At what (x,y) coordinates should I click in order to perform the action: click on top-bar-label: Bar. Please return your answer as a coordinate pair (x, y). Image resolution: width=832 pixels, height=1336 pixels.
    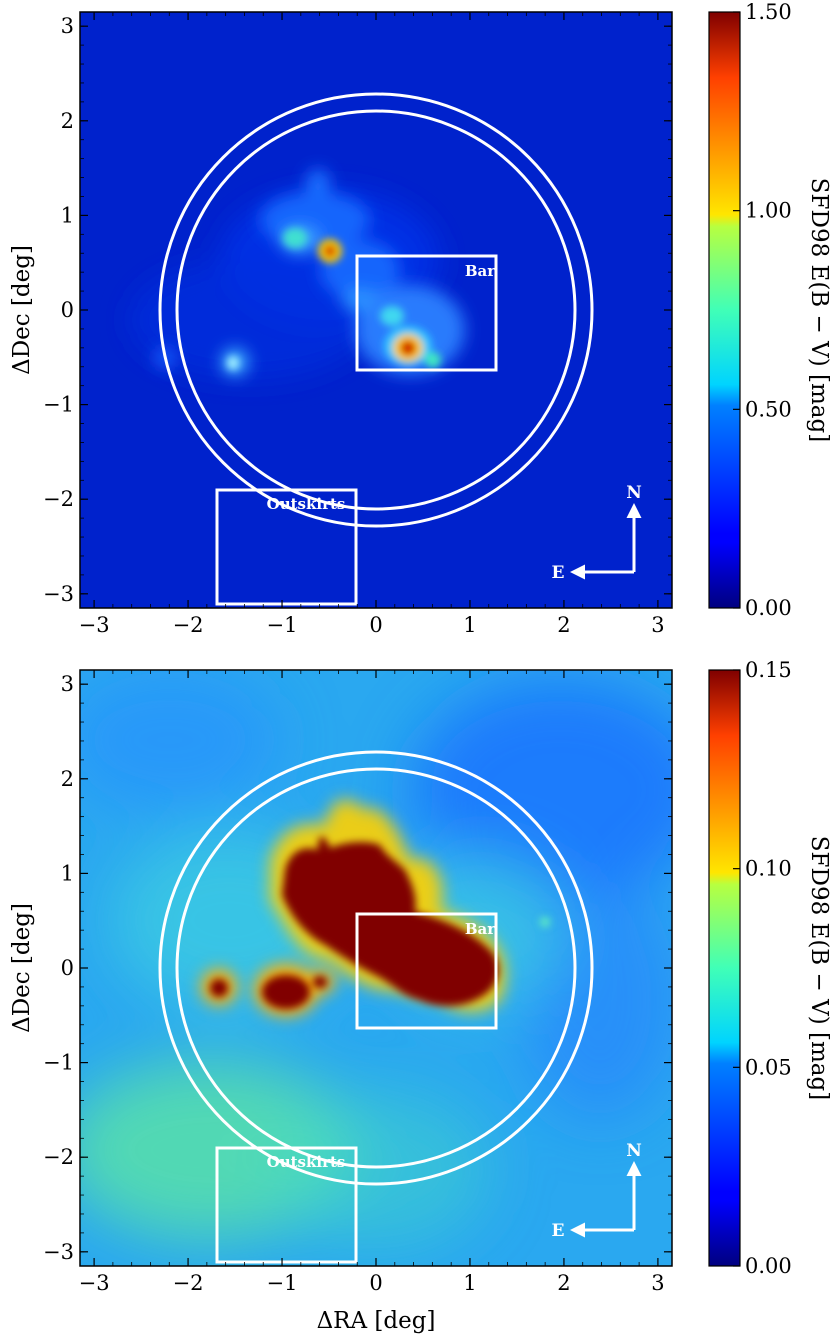
    Looking at the image, I should click on (480, 271).